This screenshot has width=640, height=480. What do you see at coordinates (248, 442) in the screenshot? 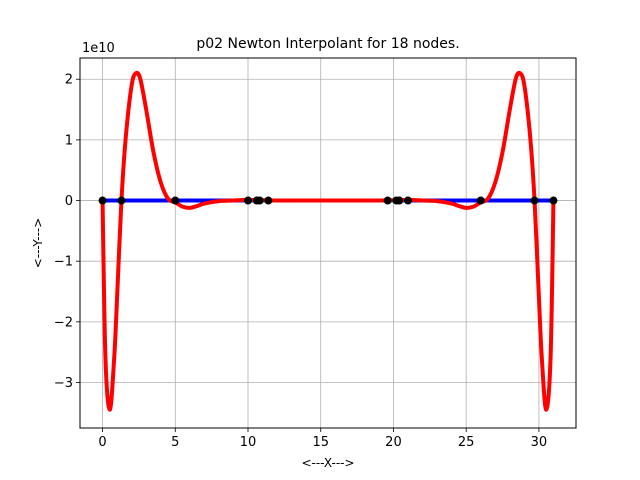
I see `x-tick-label: 10` at bounding box center [248, 442].